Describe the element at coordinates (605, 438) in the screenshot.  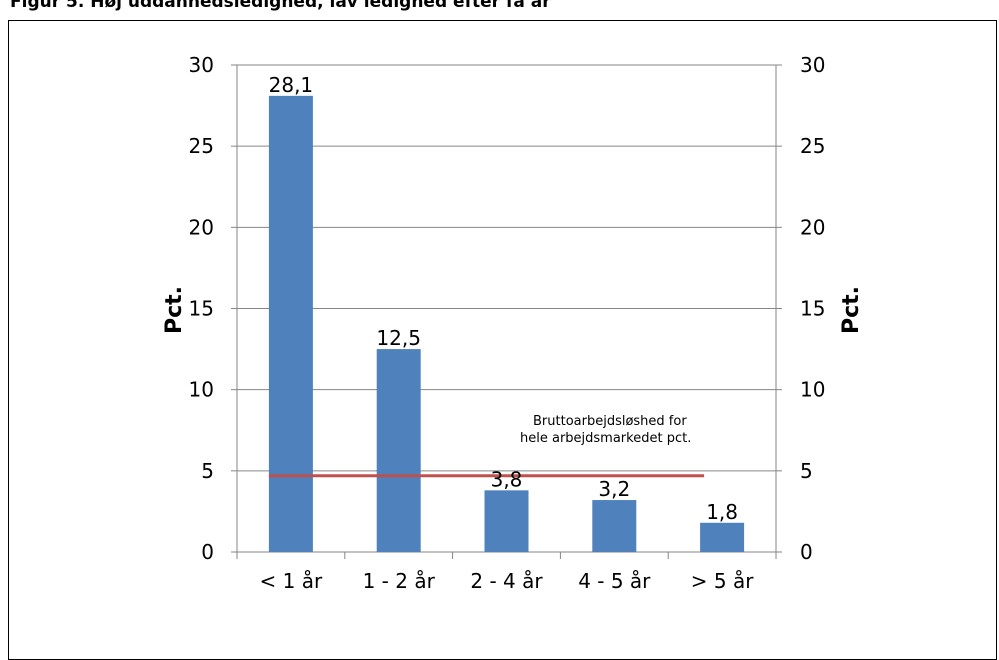
I see `reference-line-label-2: hele arbejdsmarkedet pct.` at that location.